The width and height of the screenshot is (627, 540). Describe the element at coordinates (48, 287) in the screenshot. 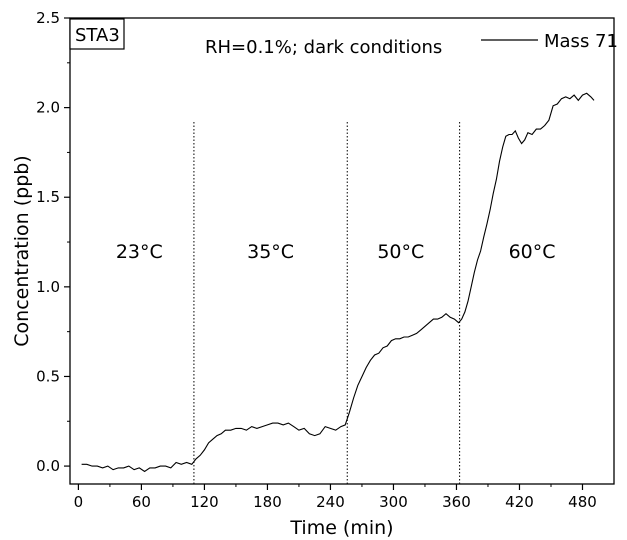

I see `y-tick-label: 1.0` at that location.